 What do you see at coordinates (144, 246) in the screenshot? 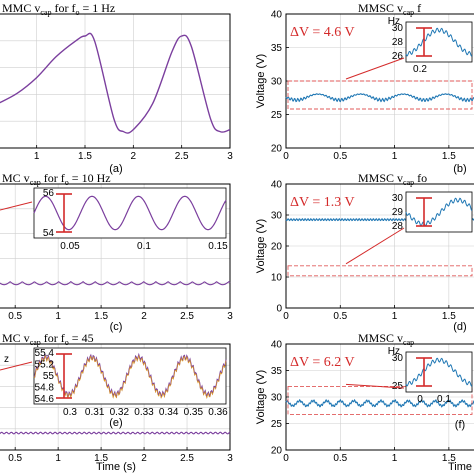
I see `inset-x-tick-label: 0.1` at bounding box center [144, 246].